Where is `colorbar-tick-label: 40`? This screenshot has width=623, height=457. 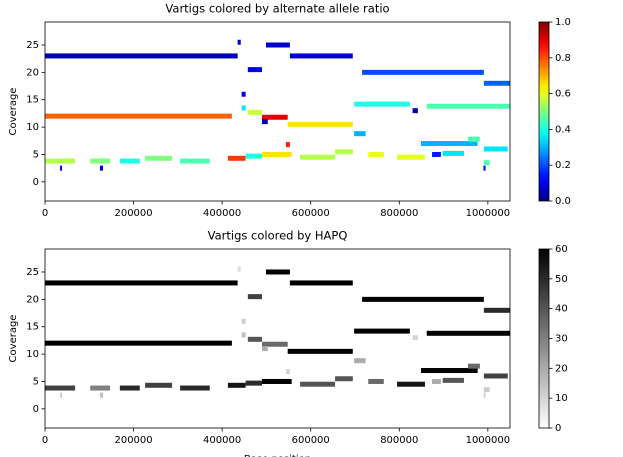
colorbar-tick-label: 40 is located at coordinates (561, 309).